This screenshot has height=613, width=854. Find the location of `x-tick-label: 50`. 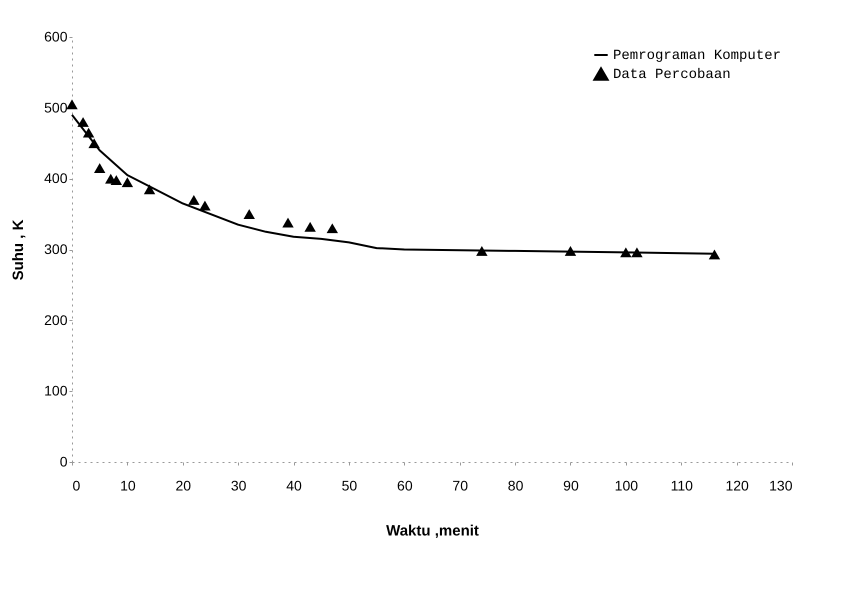

x-tick-label: 50 is located at coordinates (350, 486).